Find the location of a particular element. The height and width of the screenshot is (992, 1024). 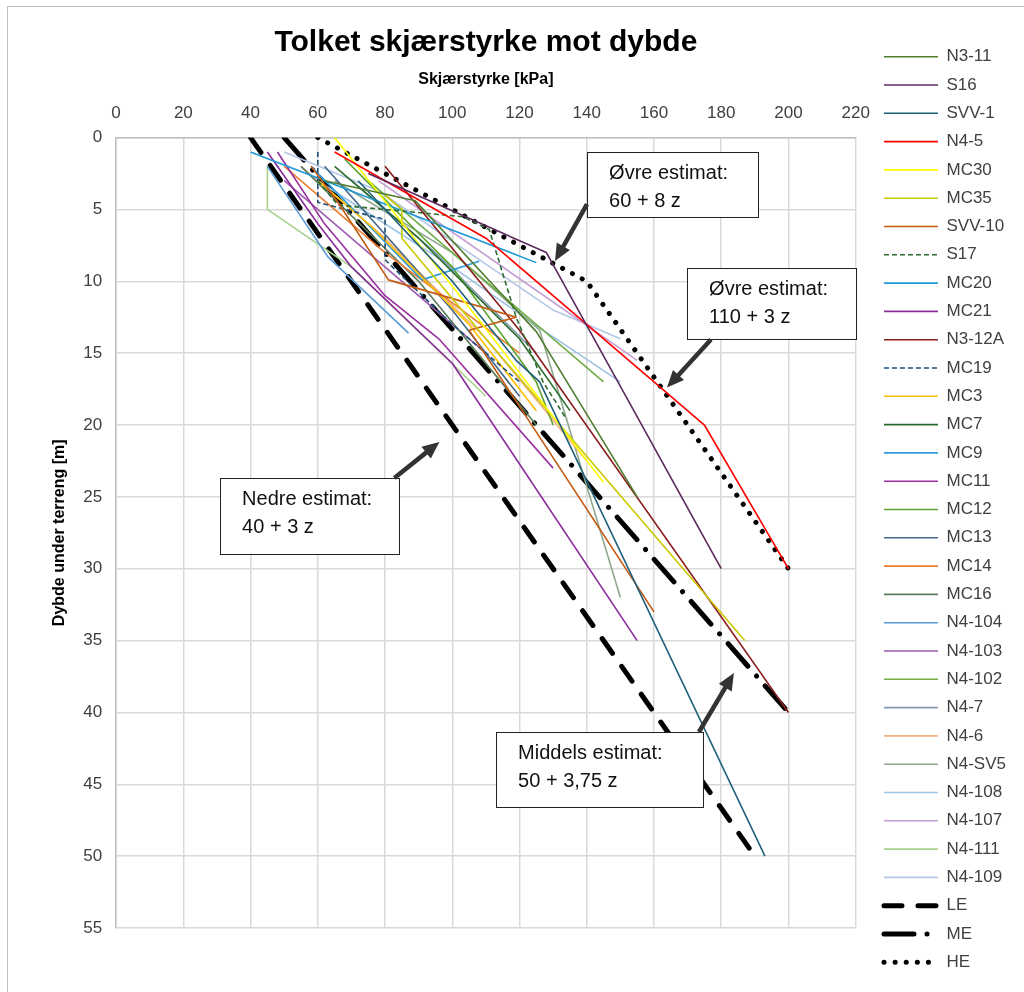

y-tick-label: 35 is located at coordinates (93, 640).